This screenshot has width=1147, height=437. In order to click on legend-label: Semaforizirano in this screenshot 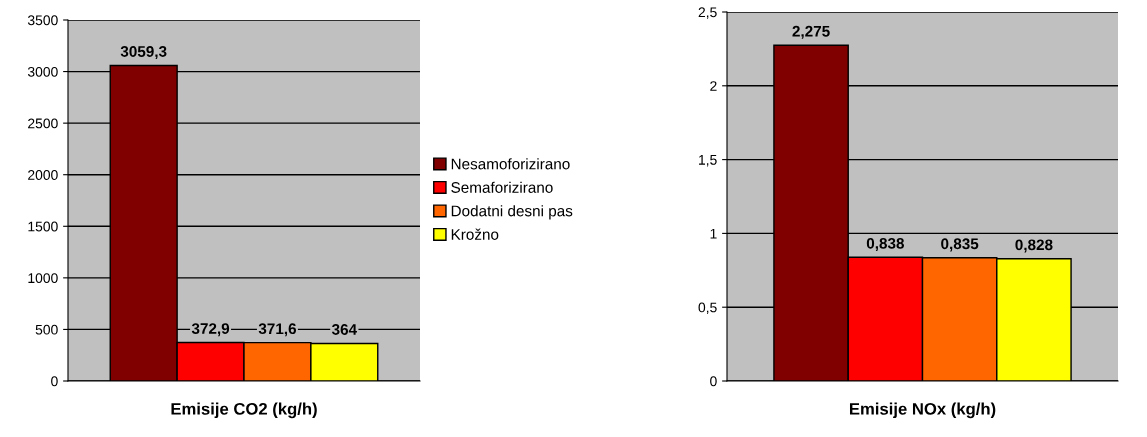, I will do `click(502, 187)`.